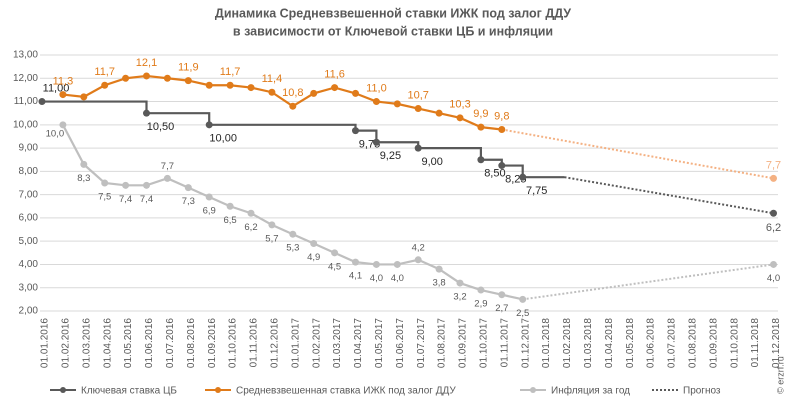 Image resolution: width=786 pixels, height=407 pixels. What do you see at coordinates (233, 343) in the screenshot?
I see `x-tick-label: 01.10.2016` at bounding box center [233, 343].